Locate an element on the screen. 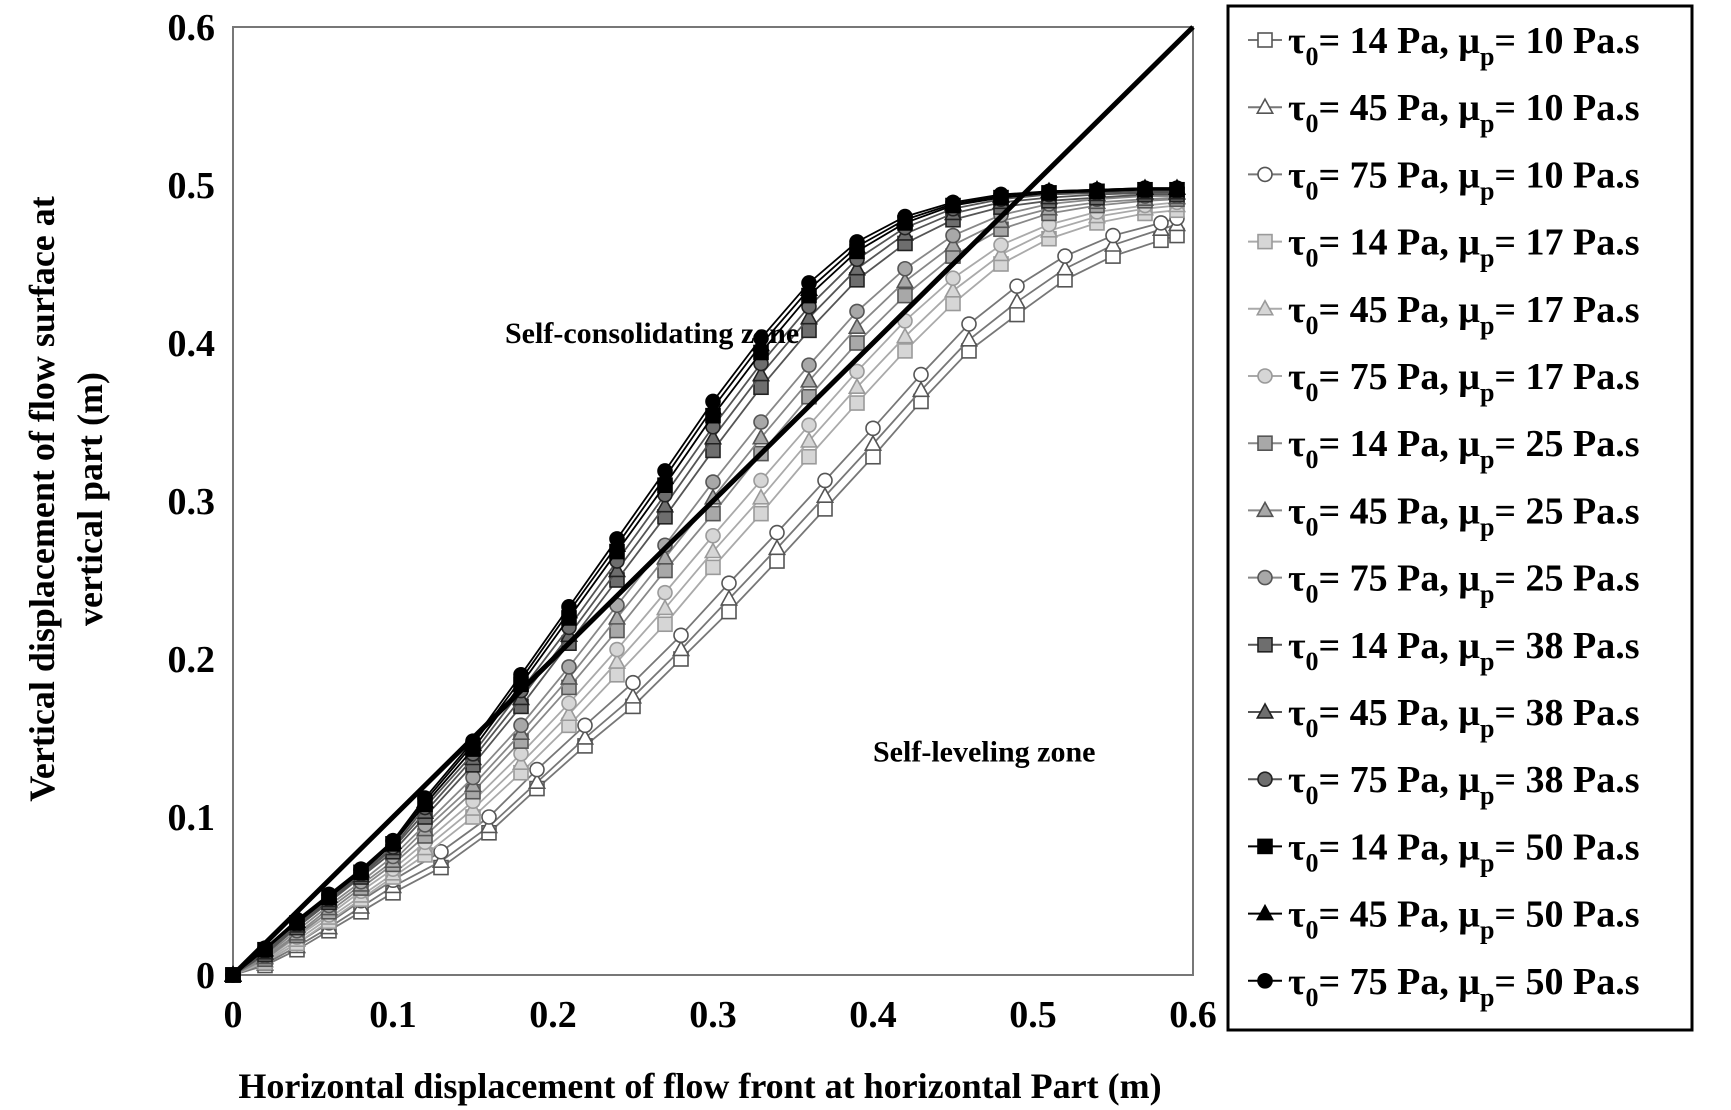 Image resolution: width=1731 pixels, height=1110 pixels. x-tick-label: 0.6 is located at coordinates (1193, 1015).